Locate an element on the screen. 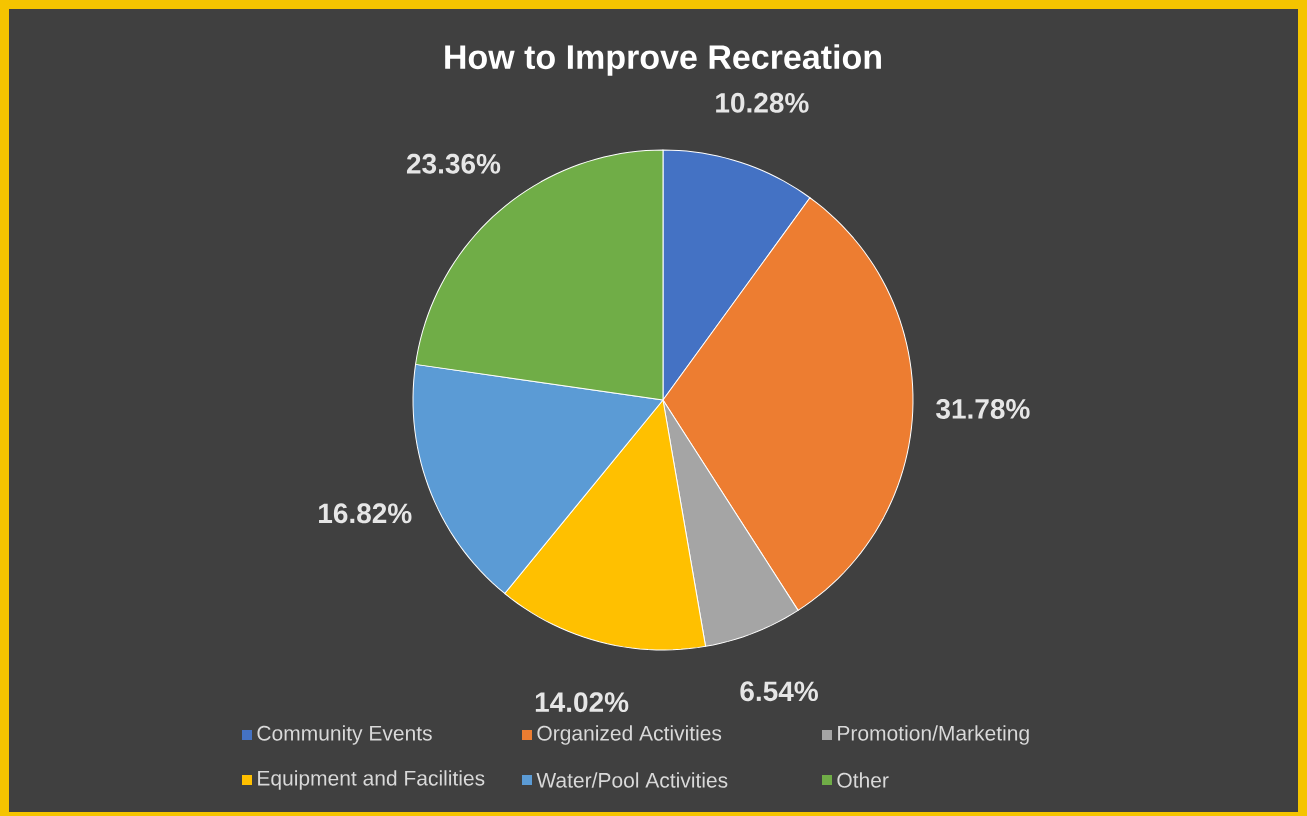  chart-title: How to Improve Recreation is located at coordinates (663, 60).